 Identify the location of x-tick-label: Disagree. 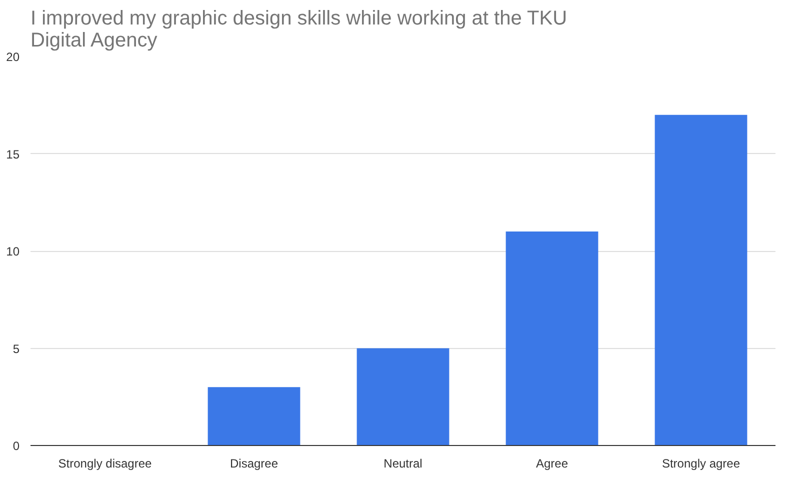
(254, 463).